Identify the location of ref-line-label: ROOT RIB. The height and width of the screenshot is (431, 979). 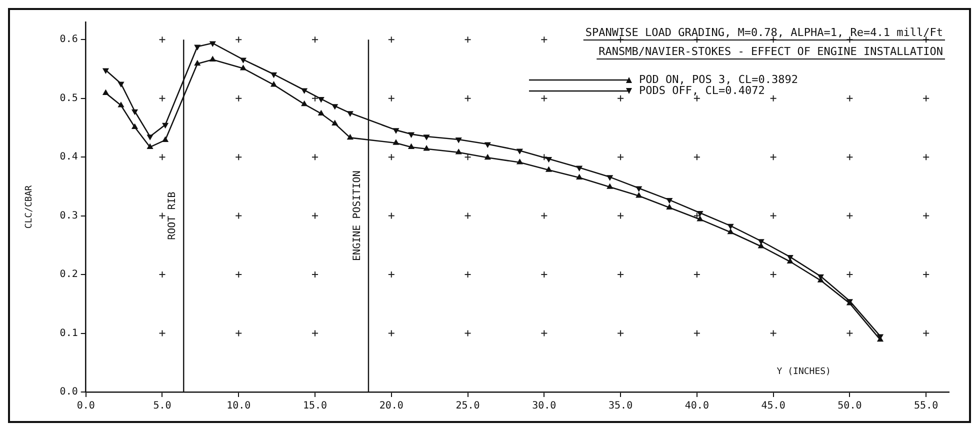
(172, 216).